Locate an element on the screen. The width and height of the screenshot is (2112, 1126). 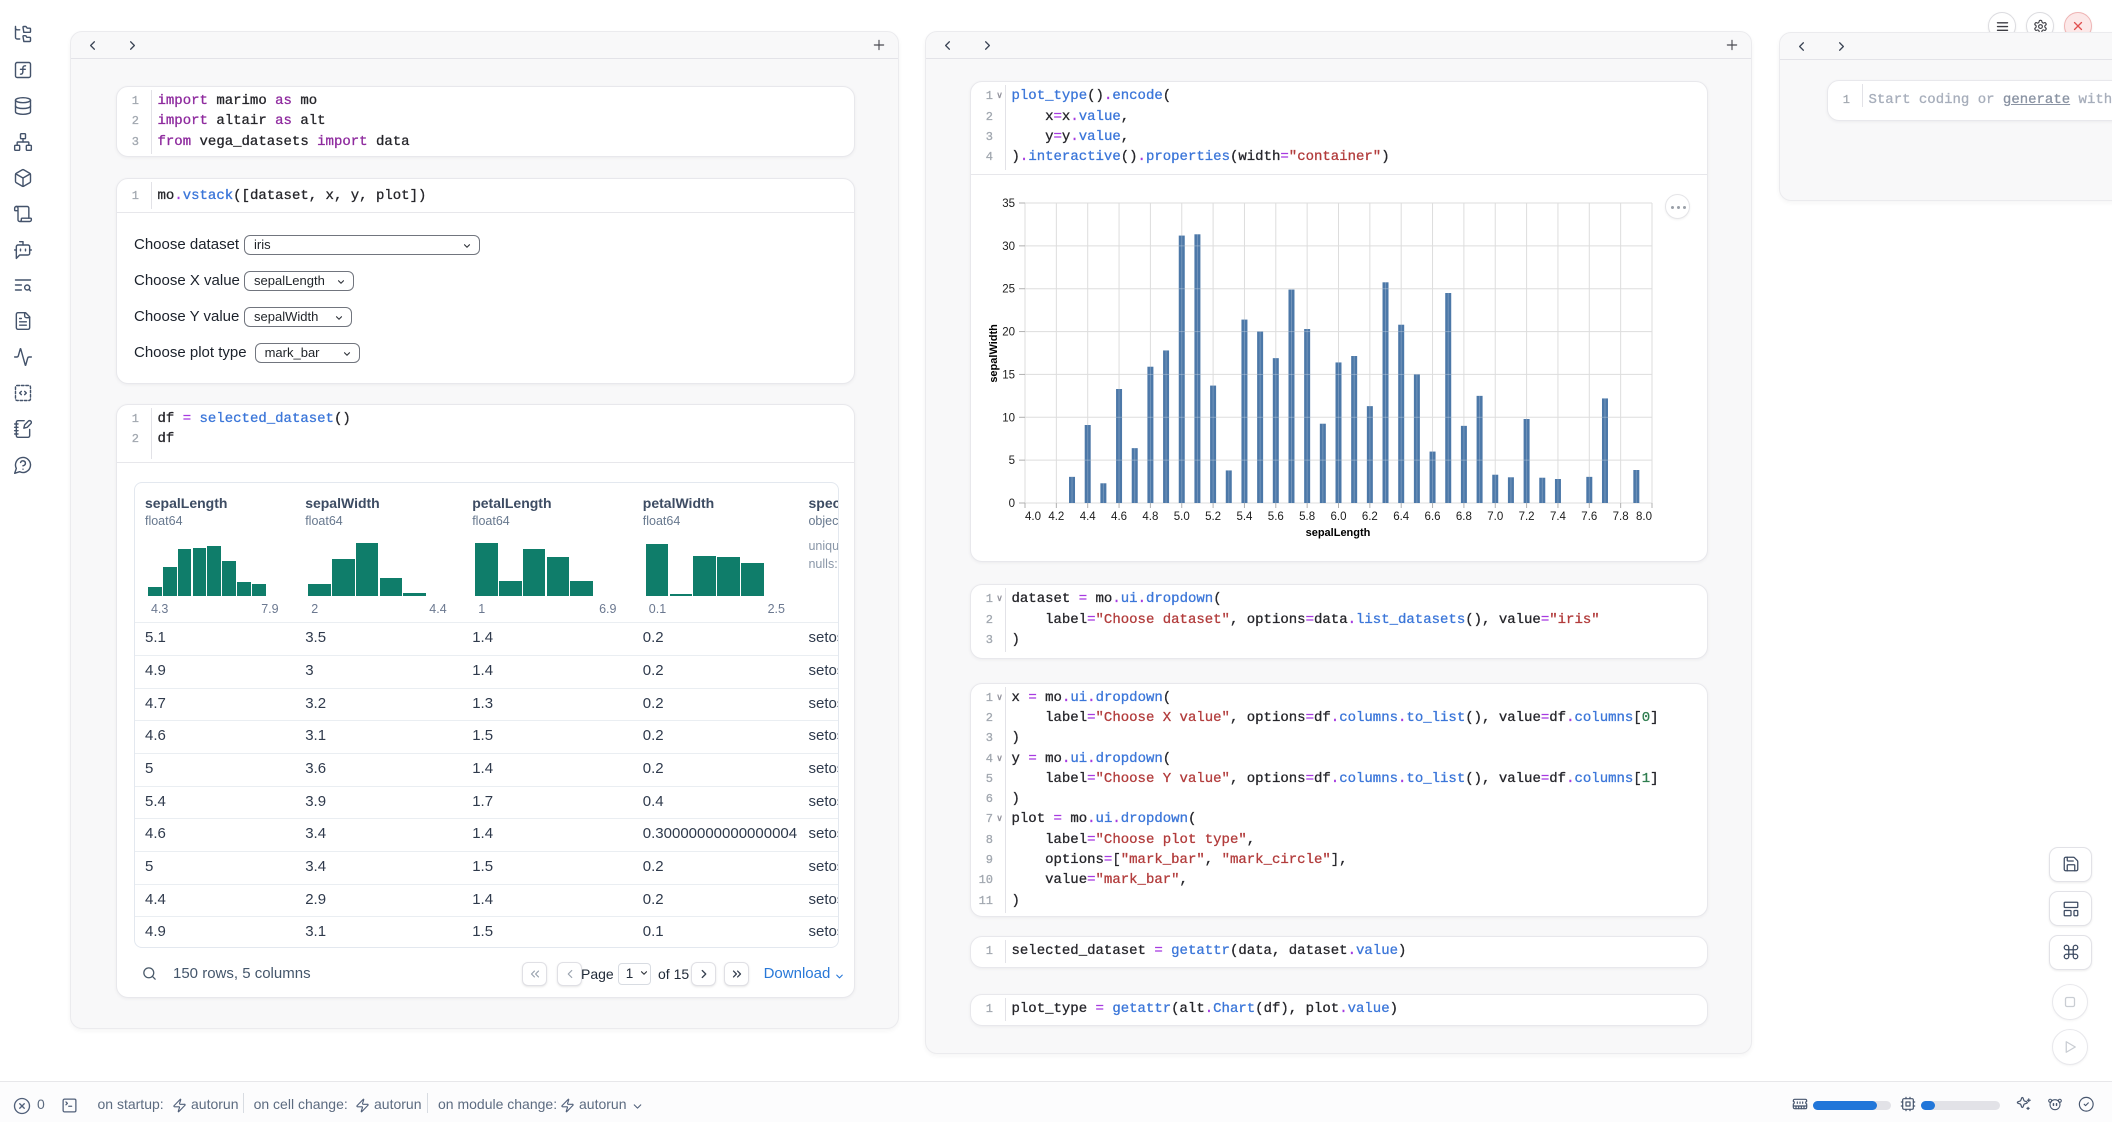
svg-text: 0 is located at coordinates (1012, 504).